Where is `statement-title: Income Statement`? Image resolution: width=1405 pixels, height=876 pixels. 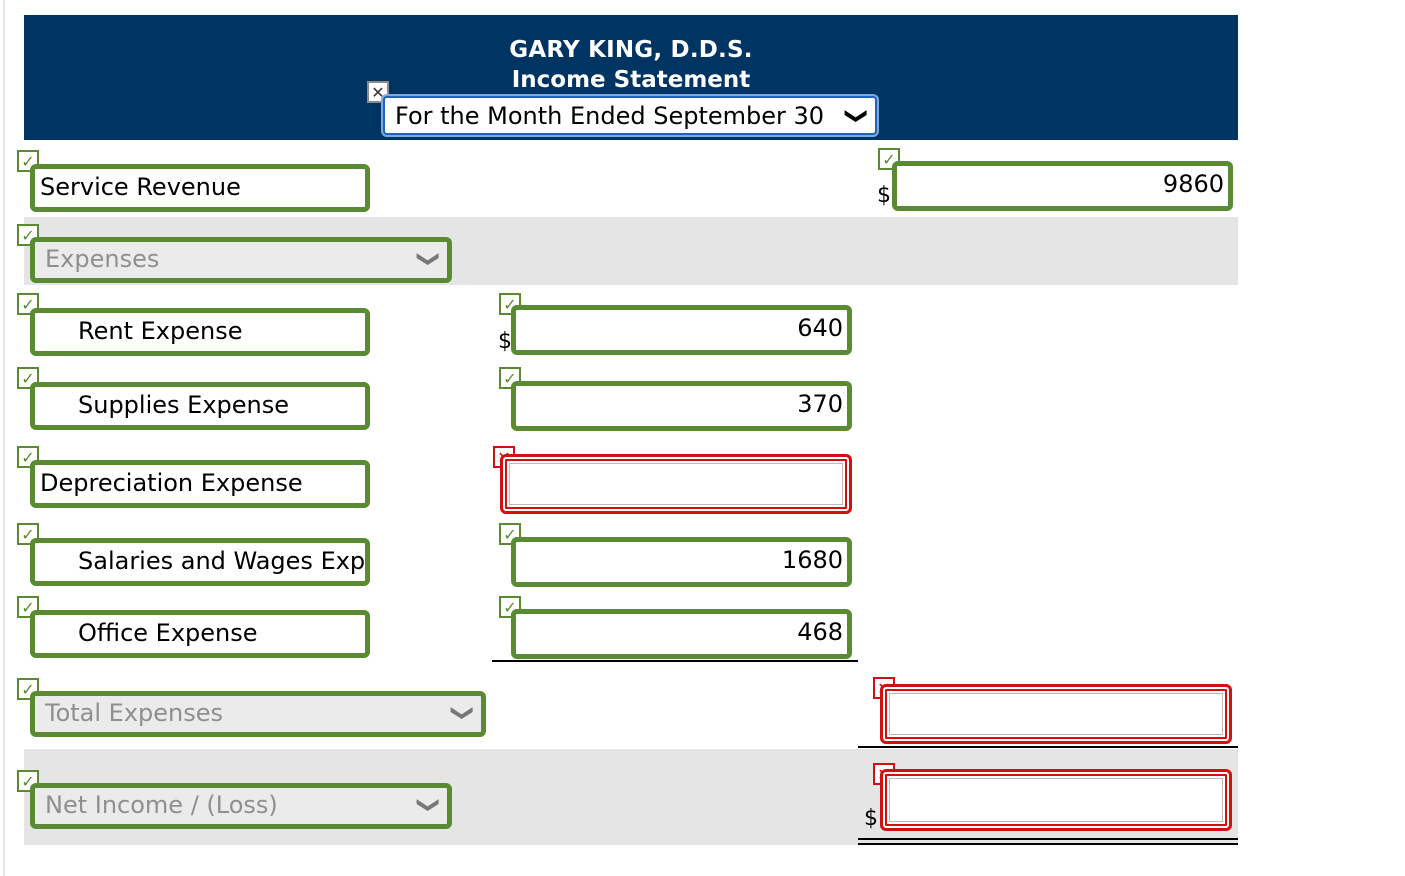
statement-title: Income Statement is located at coordinates (631, 80).